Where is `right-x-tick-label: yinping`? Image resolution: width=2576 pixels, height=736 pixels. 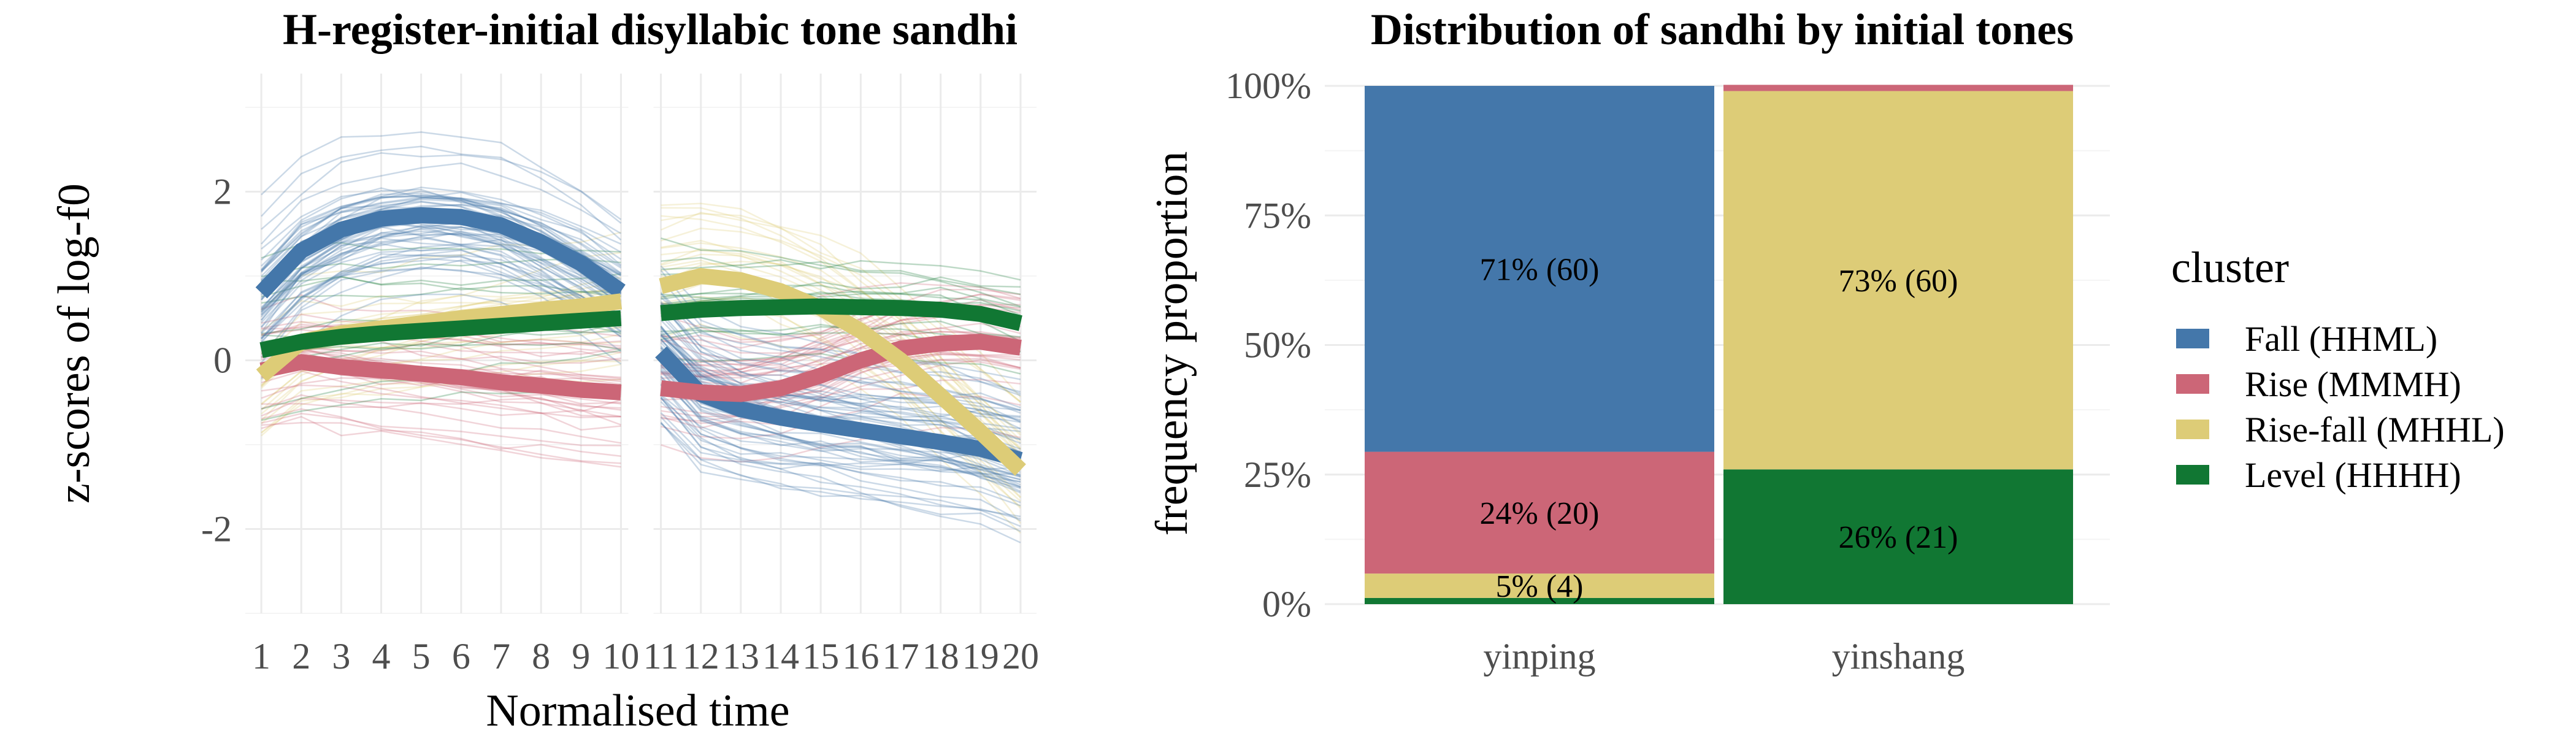
right-x-tick-label: yinping is located at coordinates (1539, 656).